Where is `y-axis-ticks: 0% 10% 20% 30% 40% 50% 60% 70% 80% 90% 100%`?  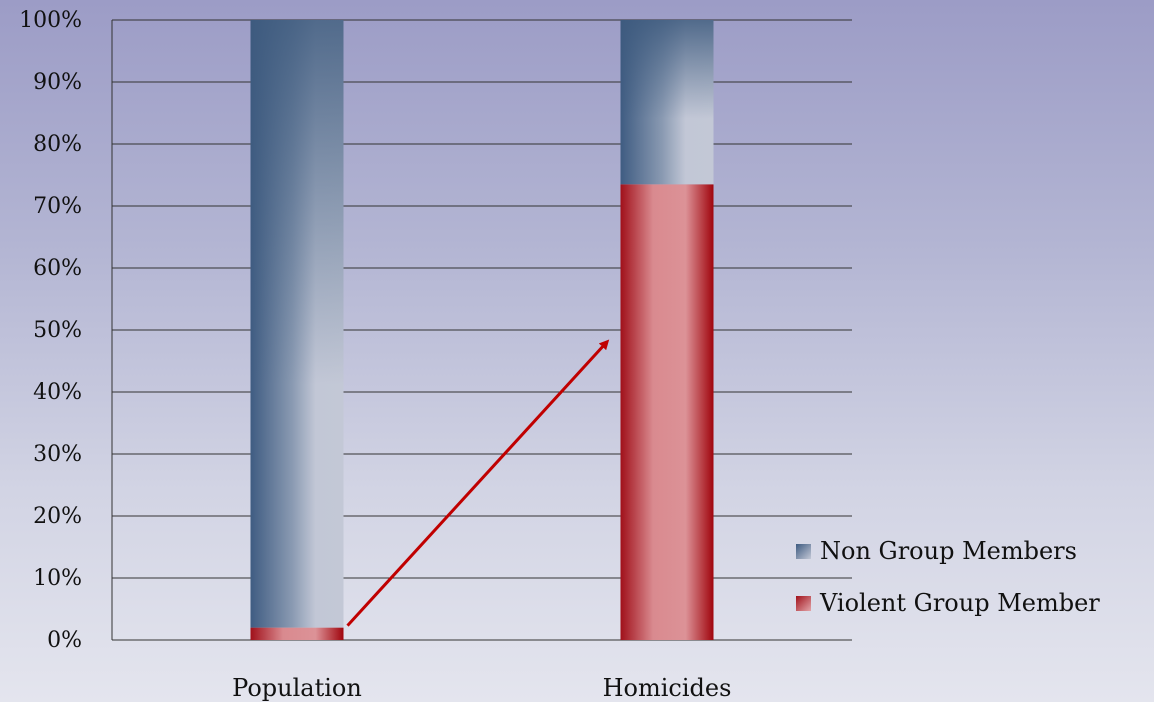
y-axis-ticks: 0% 10% 20% 30% 40% 50% 60% 70% 80% 90% 100% is located at coordinates (50, 330).